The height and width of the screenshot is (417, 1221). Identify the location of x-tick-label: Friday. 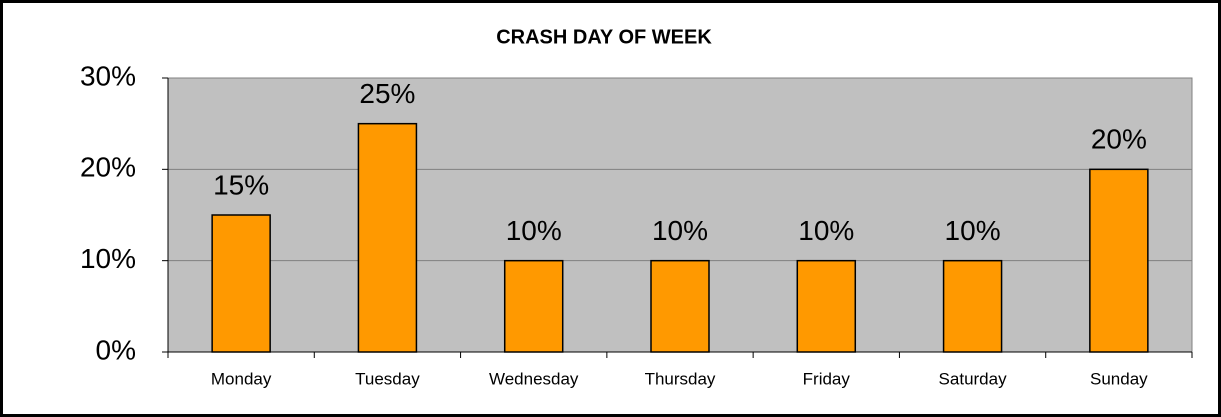
(827, 378).